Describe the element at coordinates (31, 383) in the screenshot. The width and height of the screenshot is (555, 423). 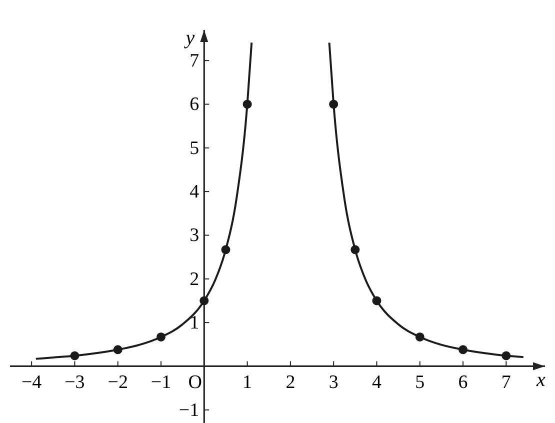
I see `x-tick-label: −4` at that location.